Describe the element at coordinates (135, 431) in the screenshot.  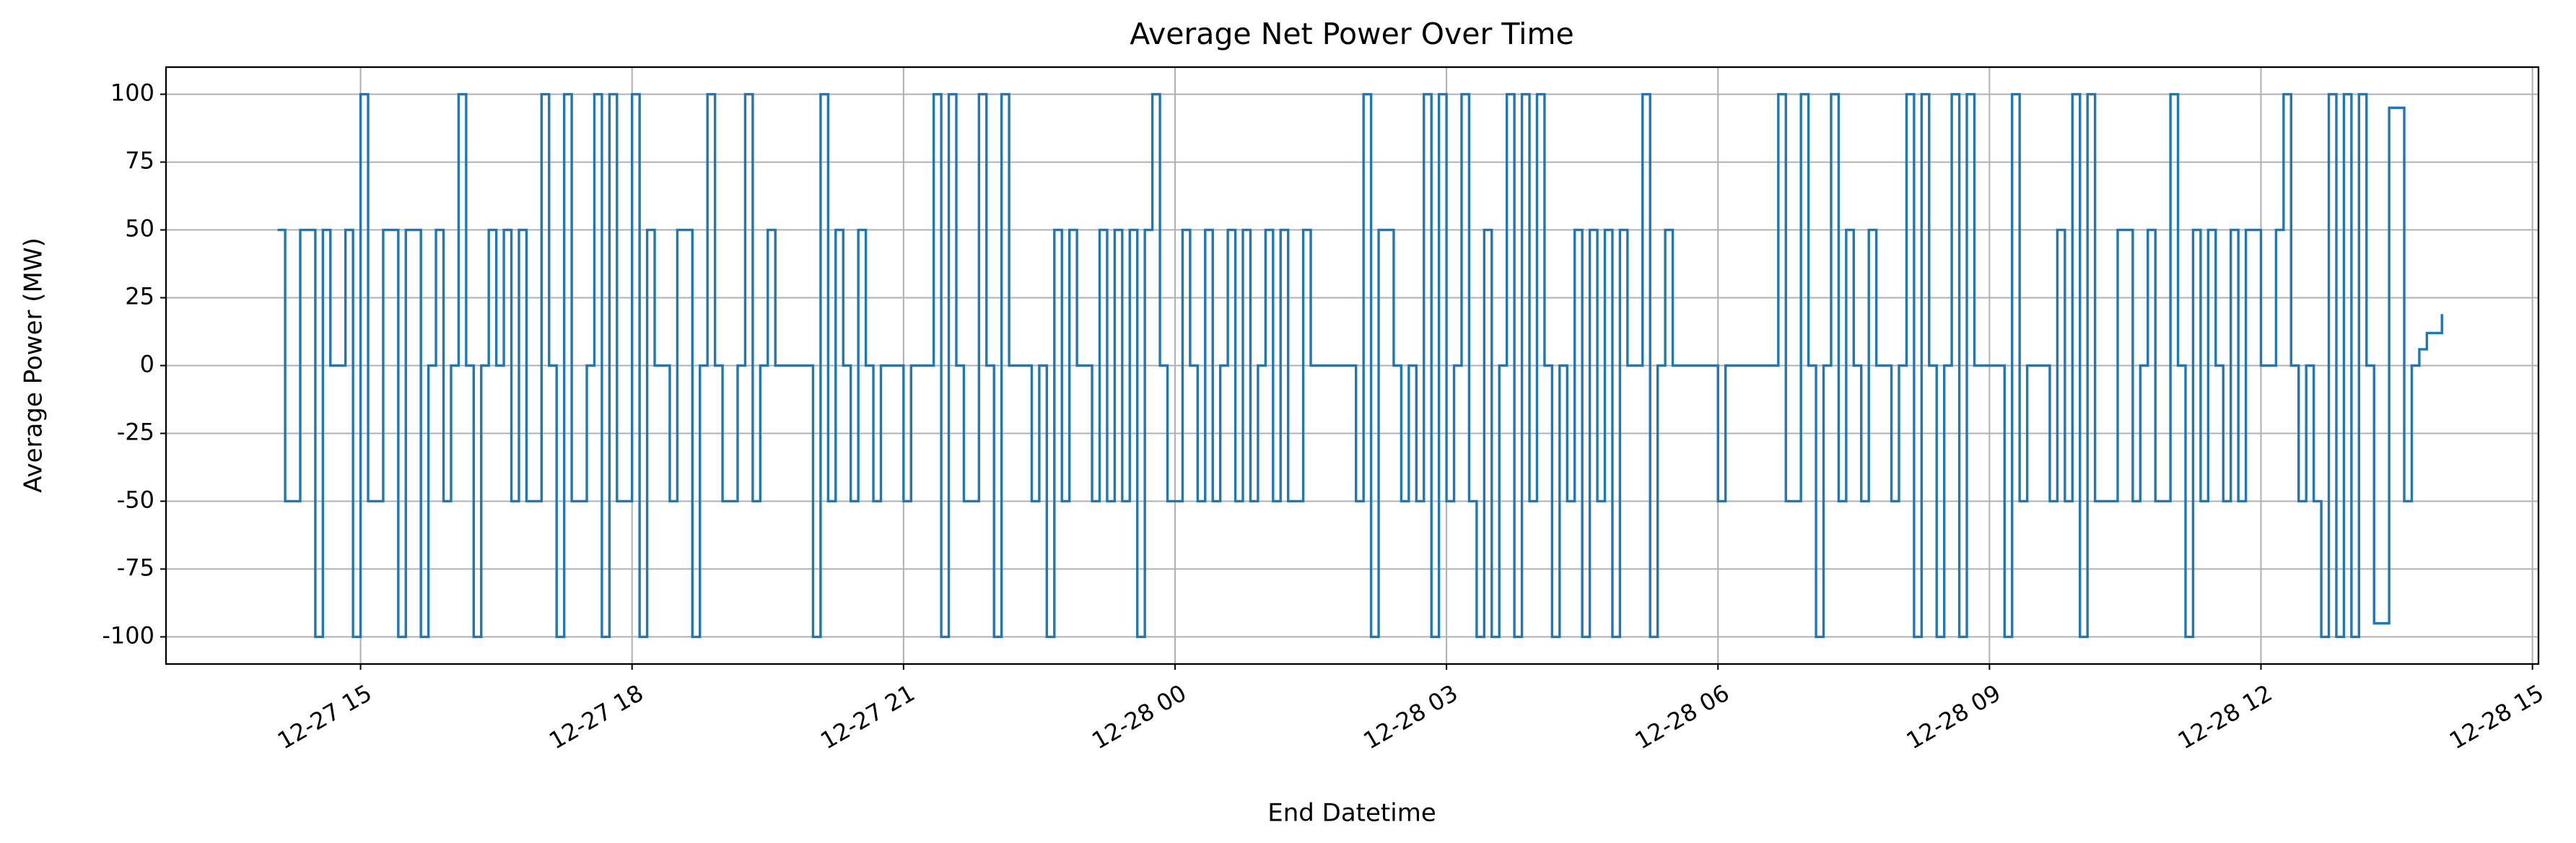
I see `y-tick-label: -25` at that location.